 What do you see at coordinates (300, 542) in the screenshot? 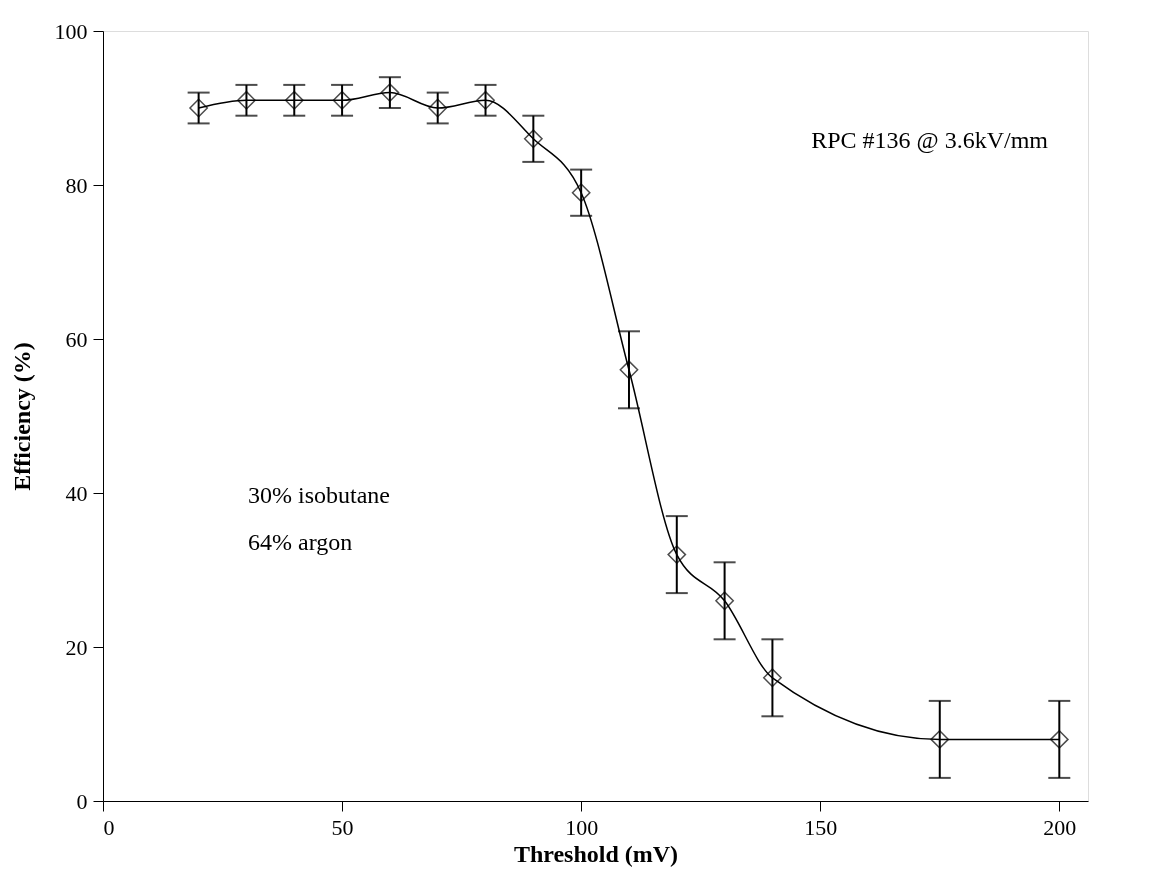
I see `annotation: 64% argon` at bounding box center [300, 542].